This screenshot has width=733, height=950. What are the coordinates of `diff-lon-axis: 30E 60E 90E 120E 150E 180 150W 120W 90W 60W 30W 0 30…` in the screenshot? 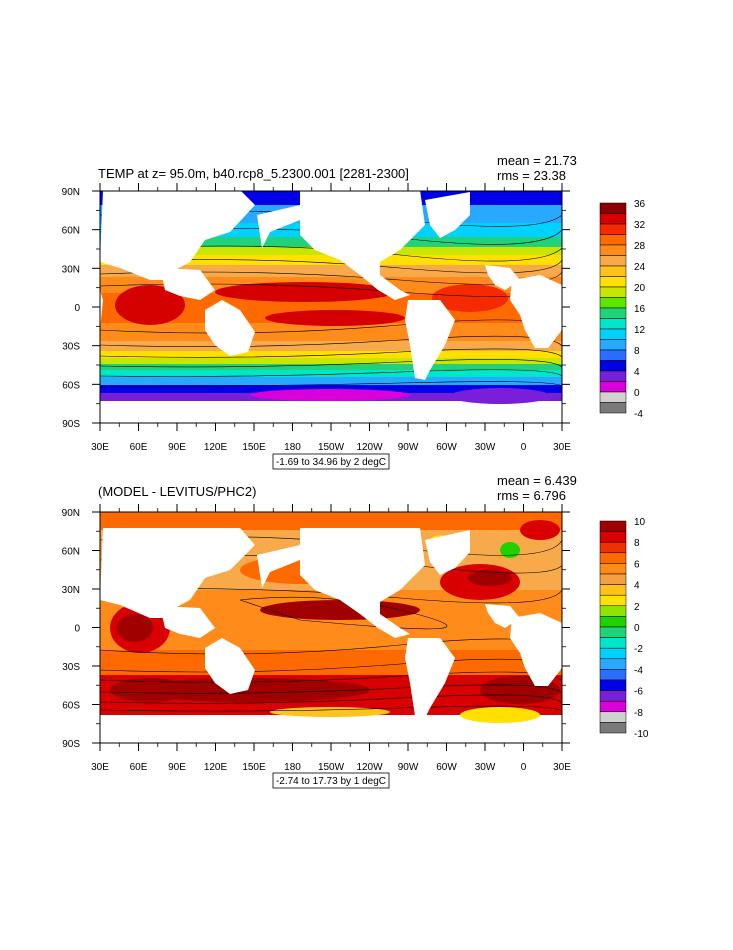 It's located at (331, 767).